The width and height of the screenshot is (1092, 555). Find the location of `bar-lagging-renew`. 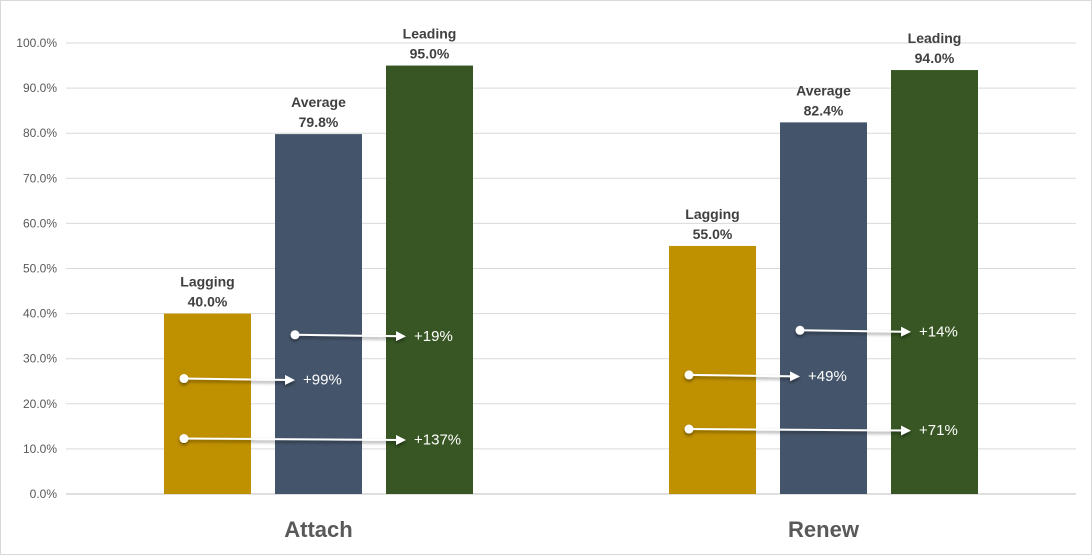

bar-lagging-renew is located at coordinates (712, 369).